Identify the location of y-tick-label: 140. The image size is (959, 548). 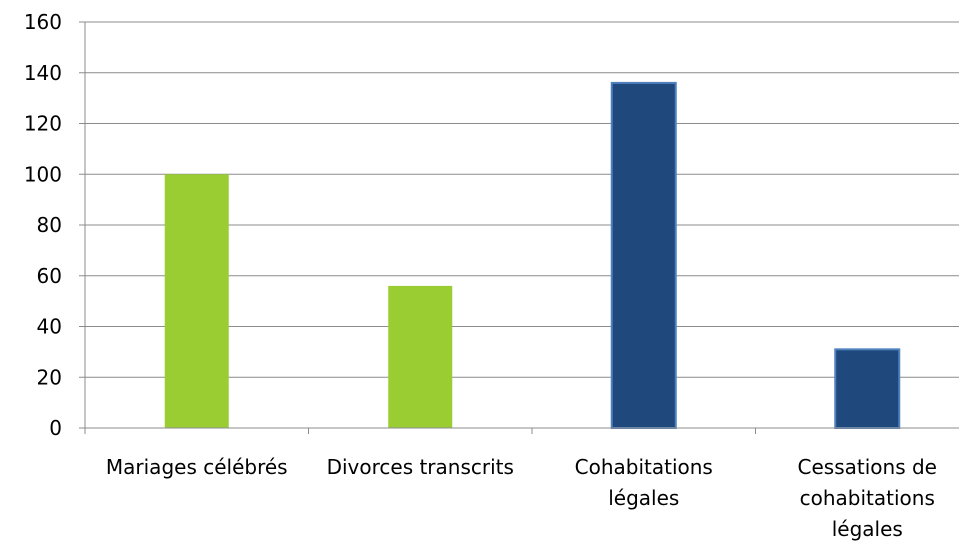
(43, 73).